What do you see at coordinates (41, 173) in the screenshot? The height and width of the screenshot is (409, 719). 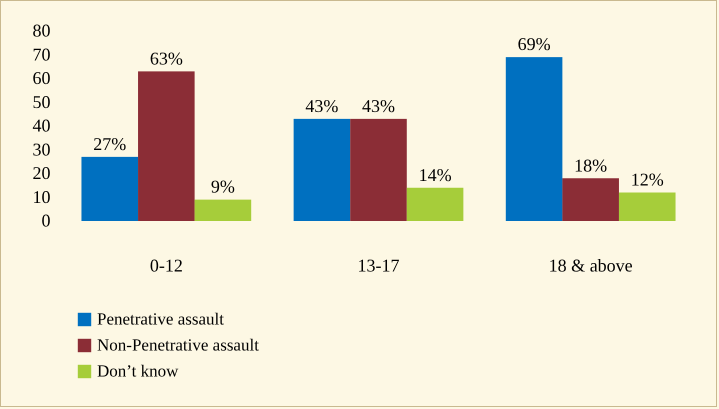 I see `y-tick-label: 20` at bounding box center [41, 173].